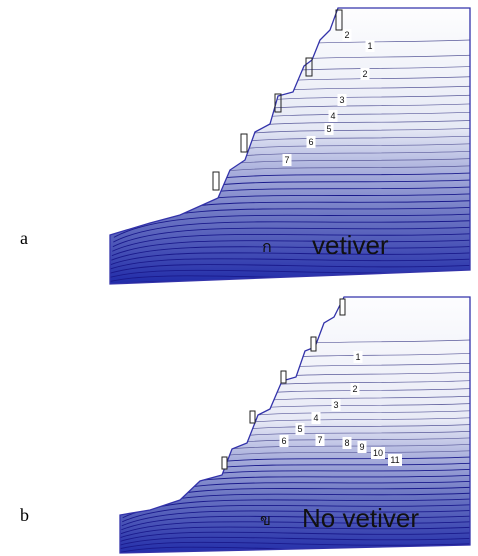 The image size is (478, 556). What do you see at coordinates (360, 518) in the screenshot?
I see `panel-b-caption: No vetiver` at bounding box center [360, 518].